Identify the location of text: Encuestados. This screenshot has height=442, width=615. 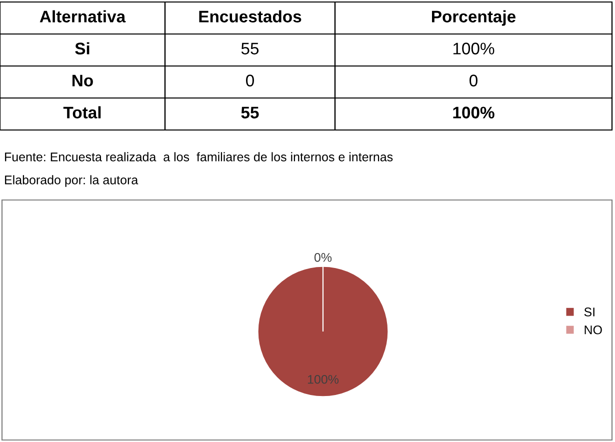
(250, 16).